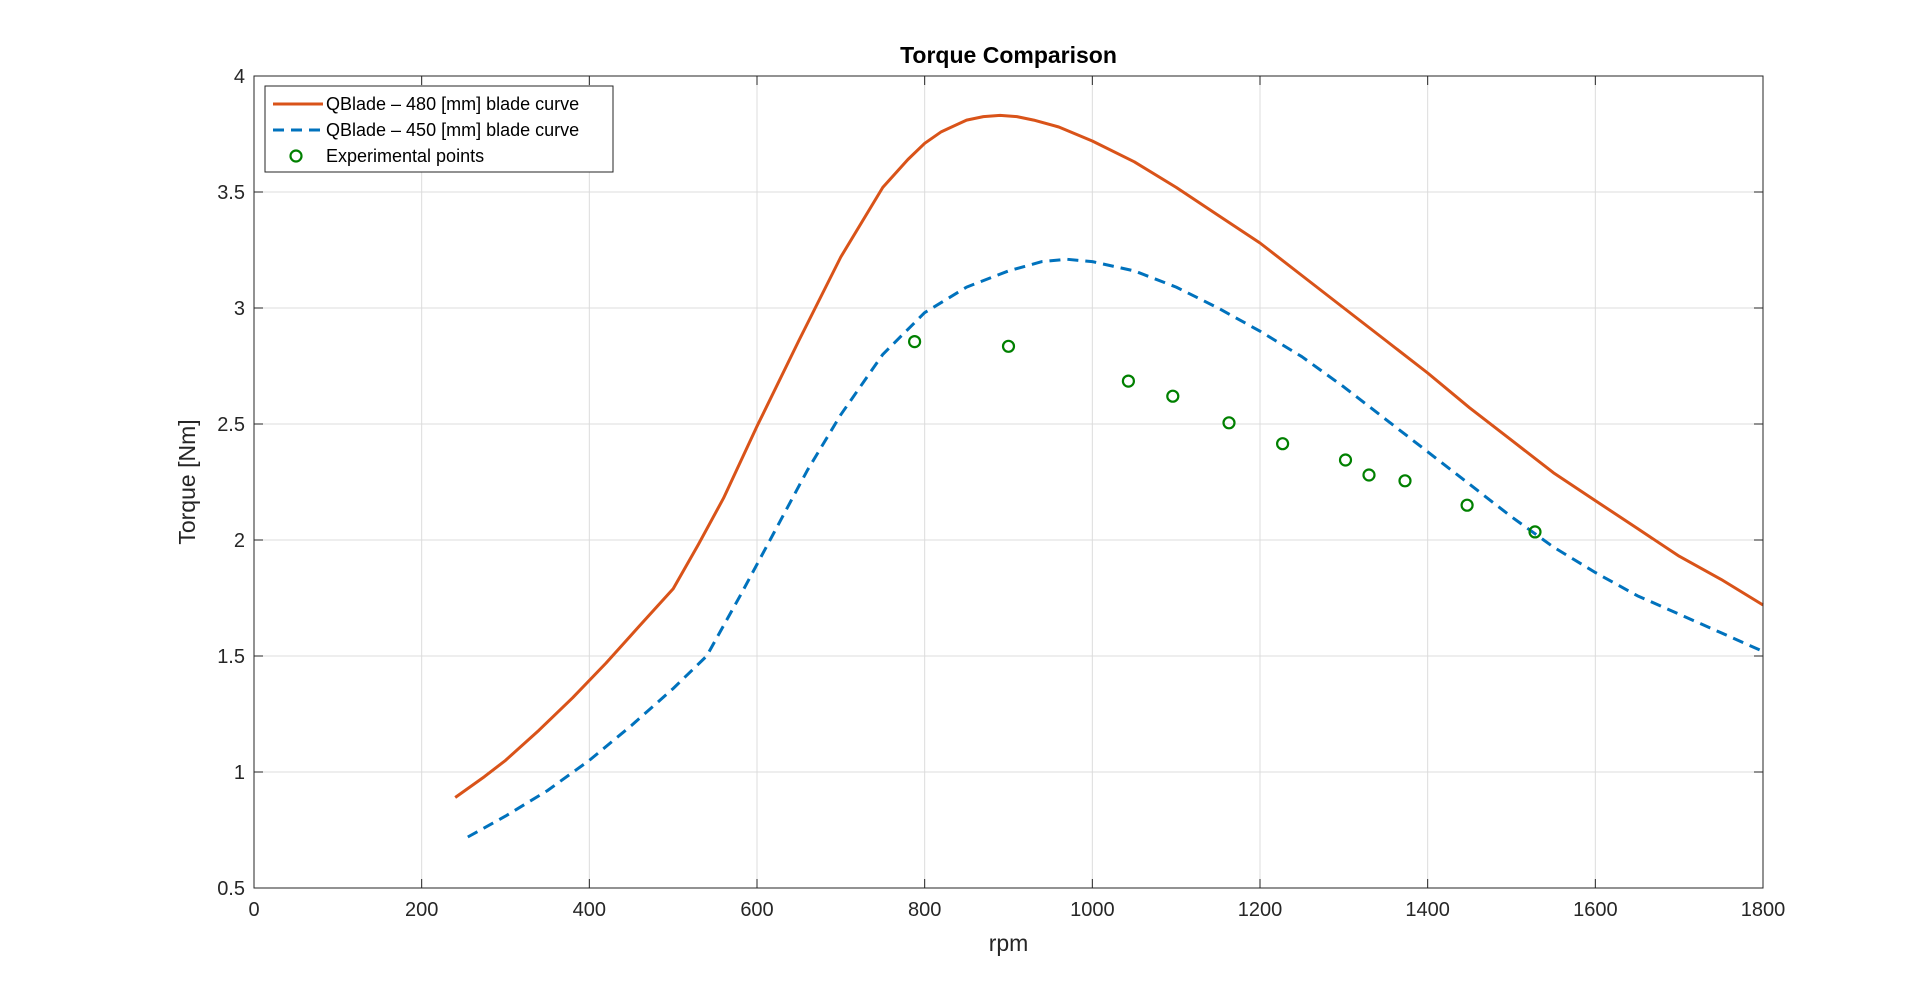  What do you see at coordinates (1009, 943) in the screenshot?
I see `x-axis-label: rpm` at bounding box center [1009, 943].